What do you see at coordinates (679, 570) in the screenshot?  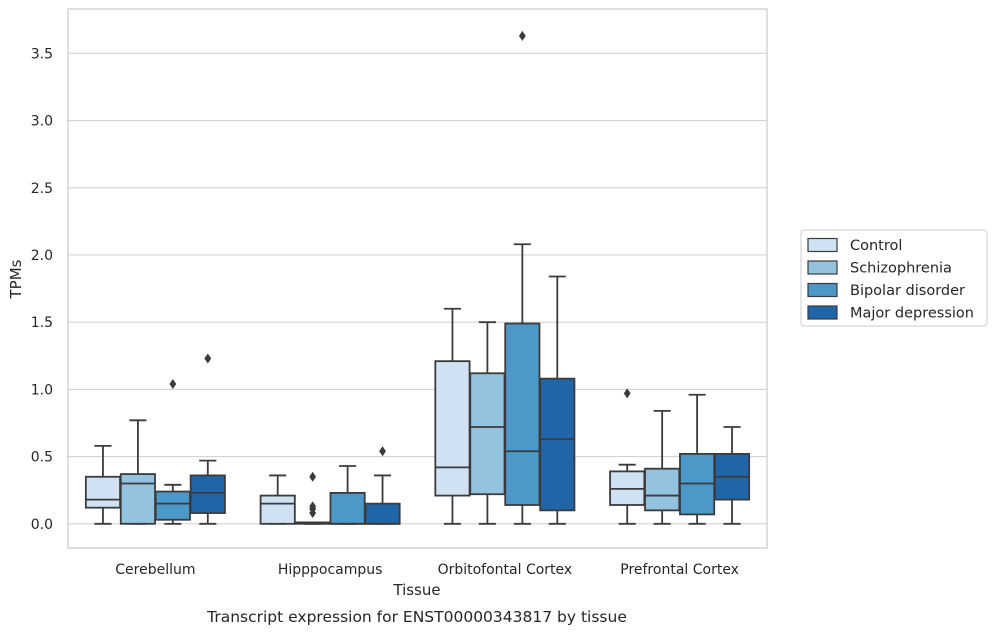 I see `x-tick-label: Prefrontal Cortex` at bounding box center [679, 570].